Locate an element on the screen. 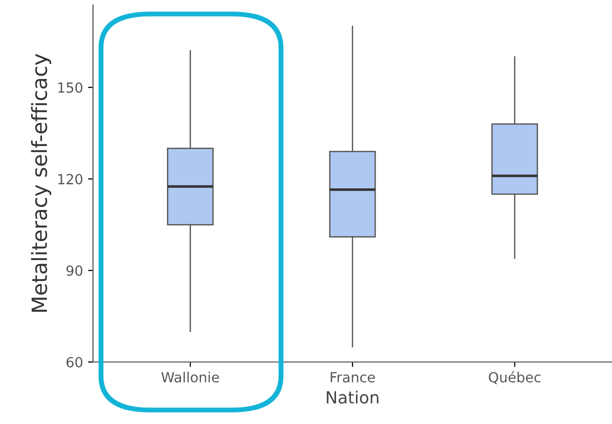  x-tick-label: France is located at coordinates (352, 377).